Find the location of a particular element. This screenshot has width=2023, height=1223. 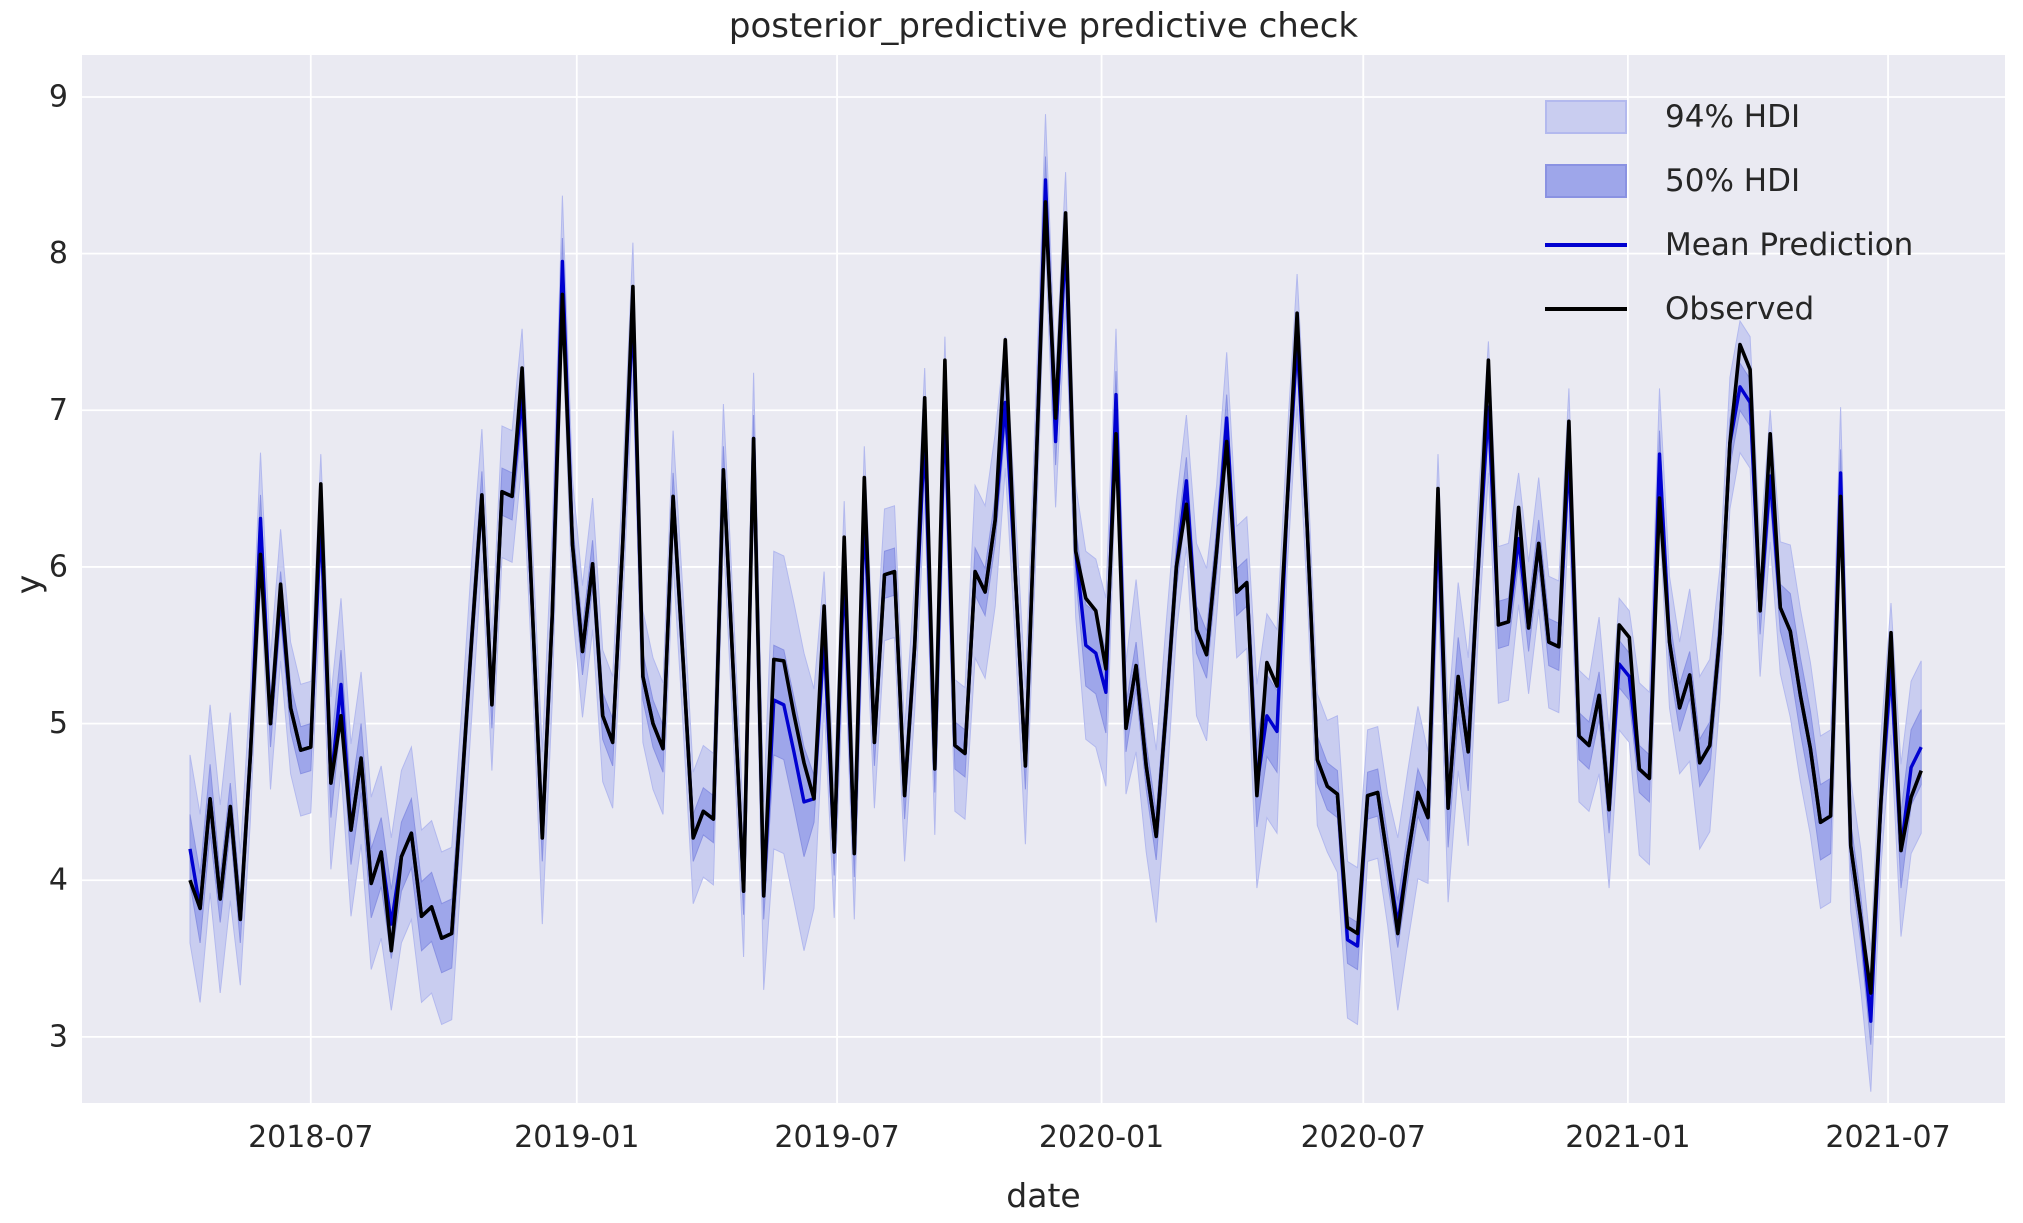

legend-label: Observed is located at coordinates (1740, 309).